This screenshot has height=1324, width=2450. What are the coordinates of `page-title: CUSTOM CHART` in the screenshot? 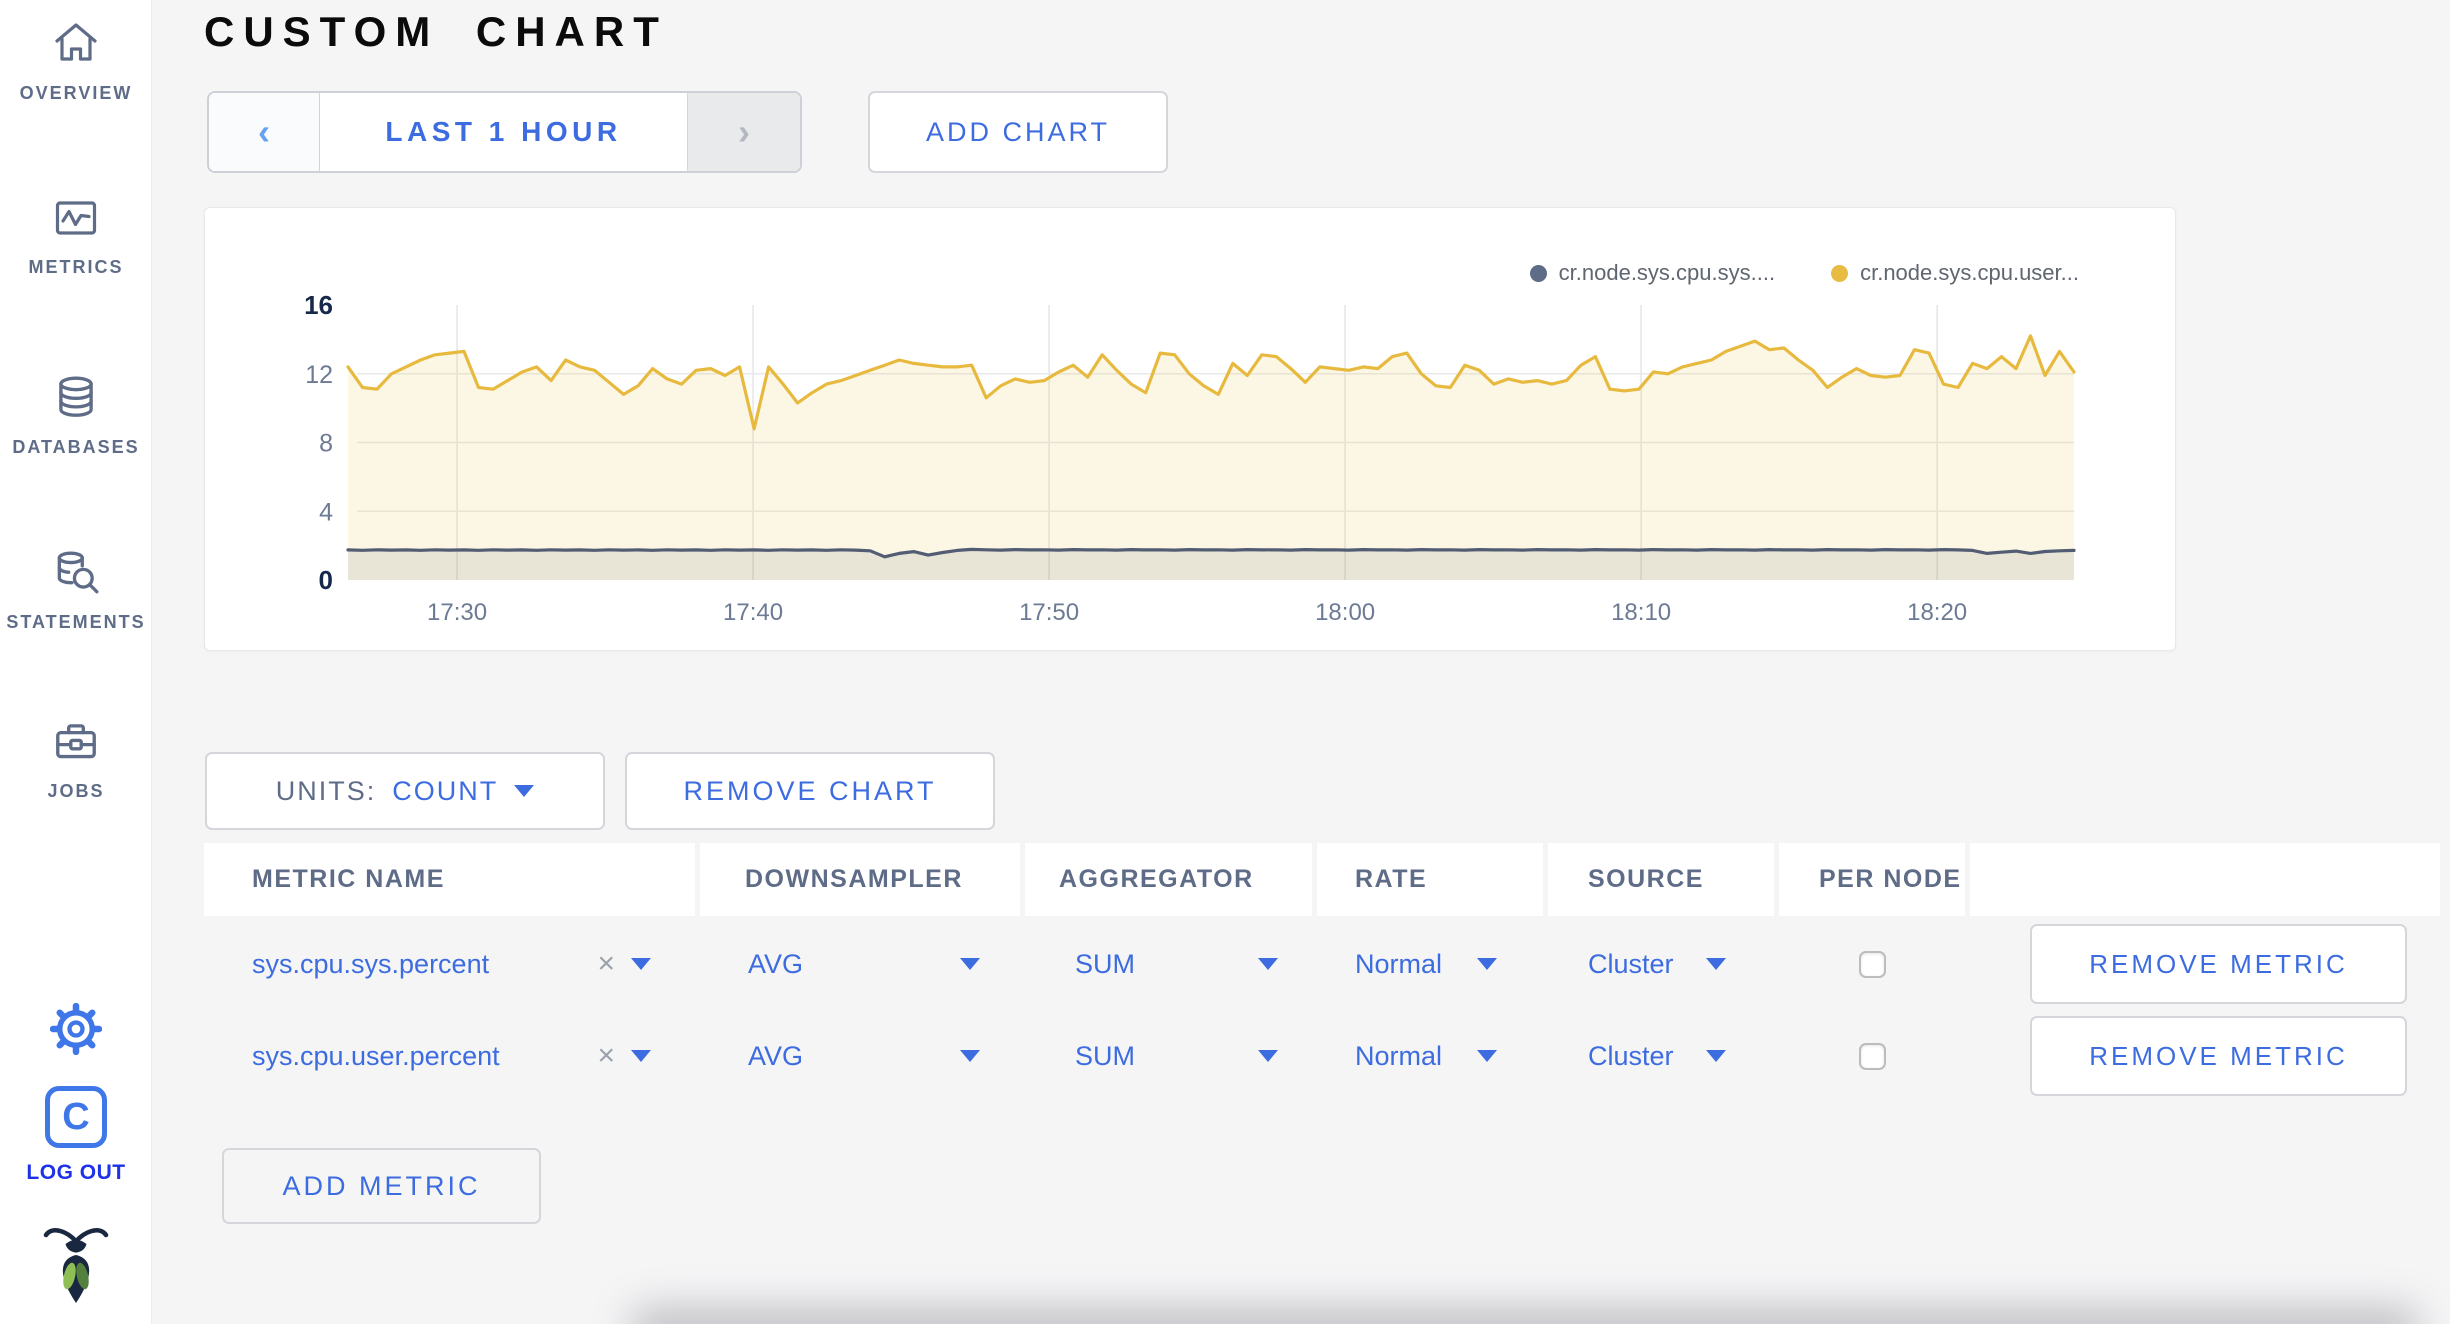 It's located at (436, 31).